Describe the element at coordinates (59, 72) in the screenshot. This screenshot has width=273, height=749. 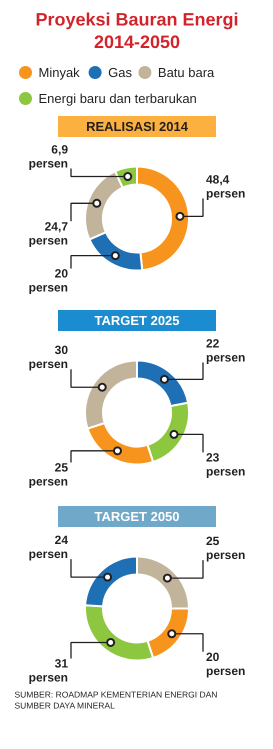
I see `legend-label: Minyak` at that location.